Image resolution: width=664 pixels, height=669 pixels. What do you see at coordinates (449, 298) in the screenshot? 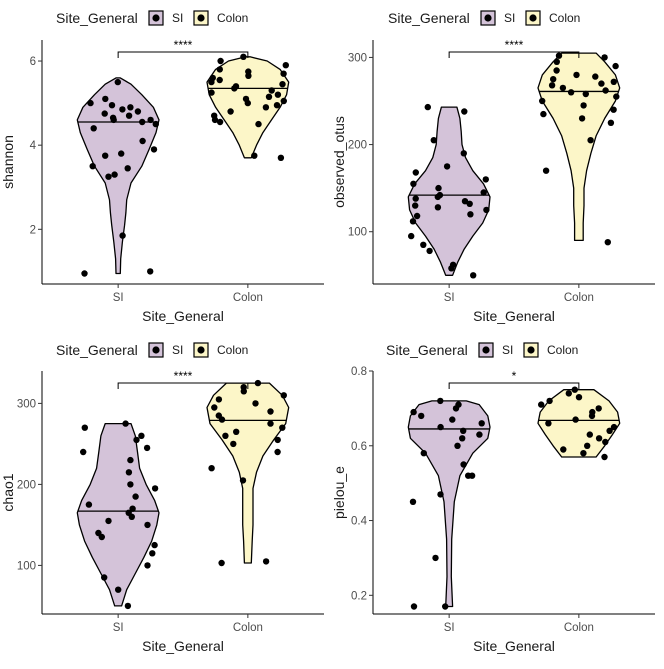
I see `x-tick-label-si: SI` at bounding box center [449, 298].